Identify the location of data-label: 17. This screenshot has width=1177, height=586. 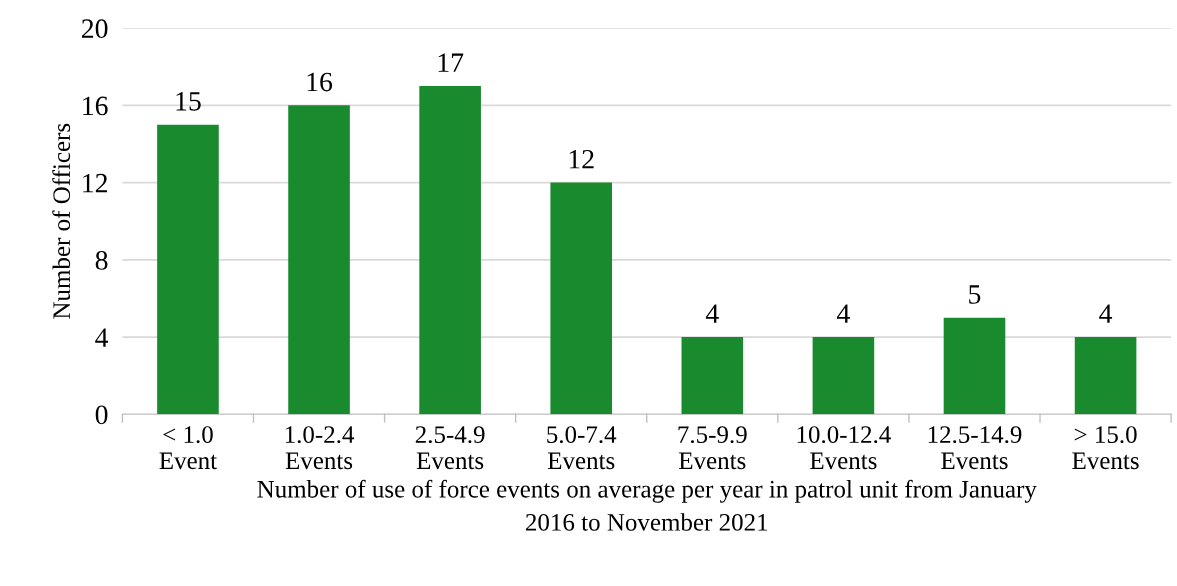
(451, 62).